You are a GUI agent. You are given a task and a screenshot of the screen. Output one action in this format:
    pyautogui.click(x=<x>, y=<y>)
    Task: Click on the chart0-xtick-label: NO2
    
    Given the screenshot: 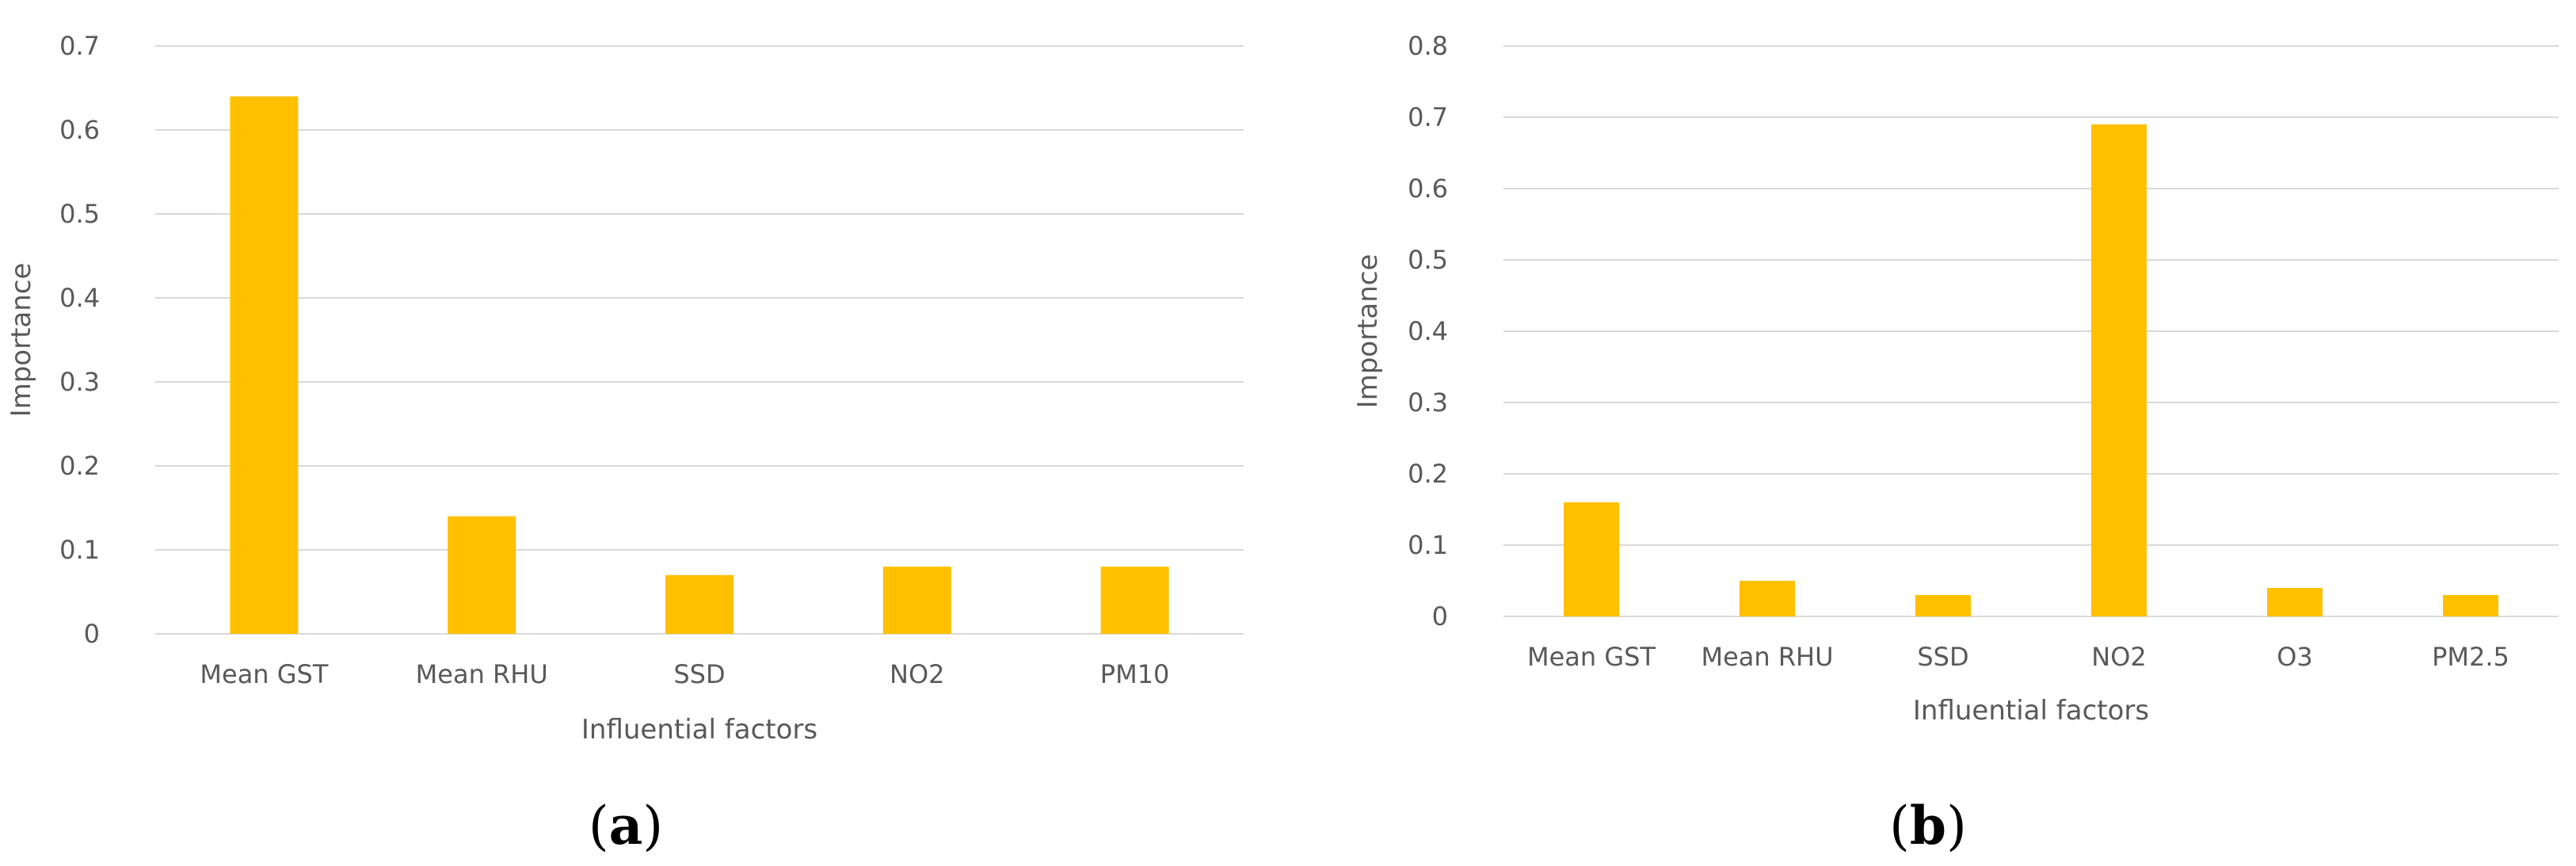 What is the action you would take?
    pyautogui.click(x=917, y=674)
    